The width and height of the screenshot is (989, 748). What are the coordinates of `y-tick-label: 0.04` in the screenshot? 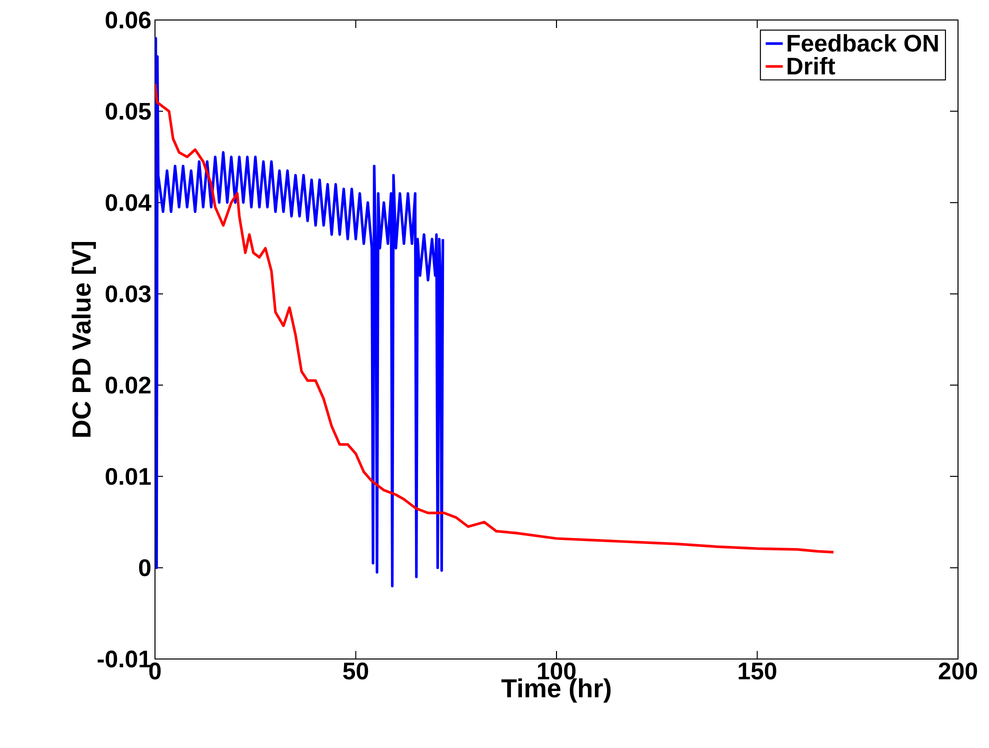 It's located at (129, 203).